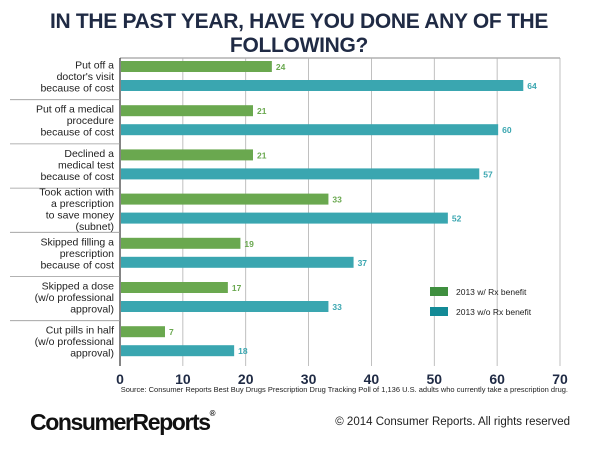 This screenshot has height=464, width=598. Describe the element at coordinates (249, 244) in the screenshot. I see `value-label: 19` at that location.